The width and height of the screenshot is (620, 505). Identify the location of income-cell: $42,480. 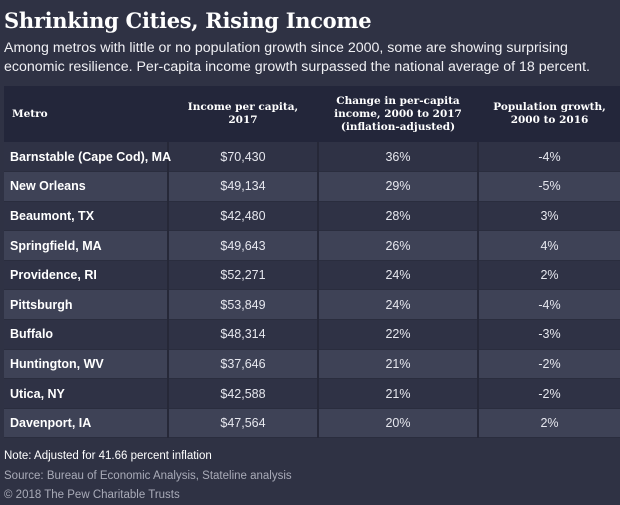
(243, 216).